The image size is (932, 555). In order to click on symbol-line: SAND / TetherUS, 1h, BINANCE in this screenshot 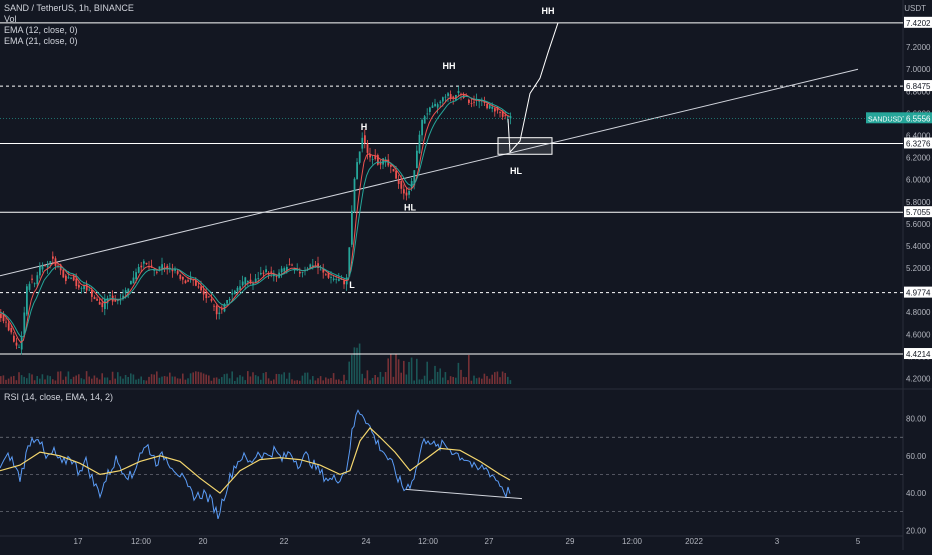, I will do `click(69, 8)`.